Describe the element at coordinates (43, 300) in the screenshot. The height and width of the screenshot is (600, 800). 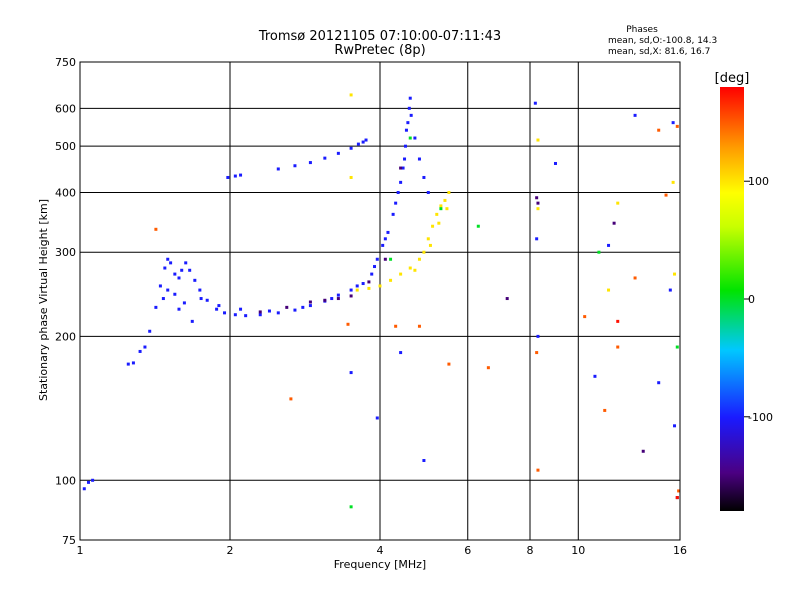
I see `y-axis-label: Stationary phase Virtual Height [km]` at that location.